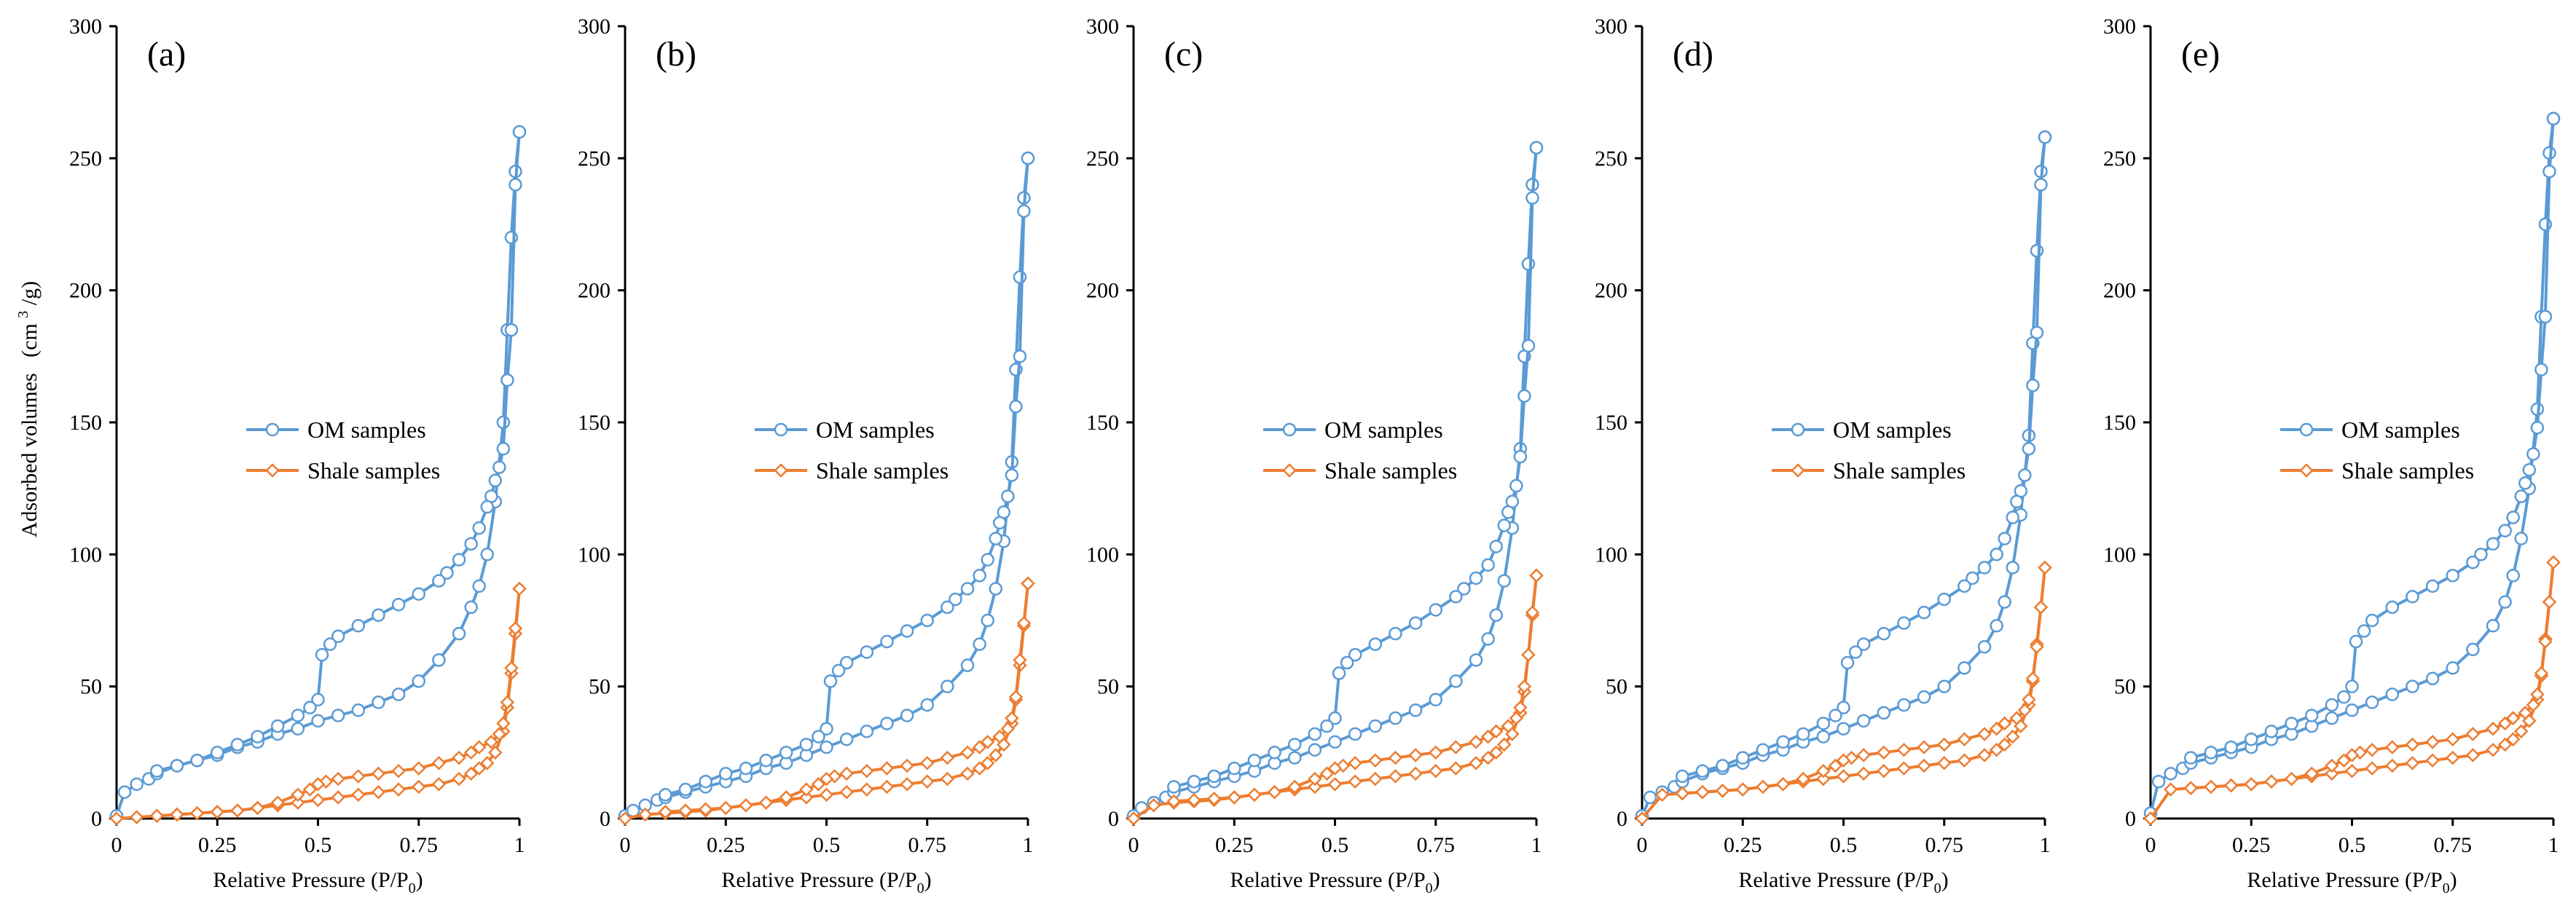  What do you see at coordinates (2453, 845) in the screenshot?
I see `x-tick-label: 0.75` at bounding box center [2453, 845].